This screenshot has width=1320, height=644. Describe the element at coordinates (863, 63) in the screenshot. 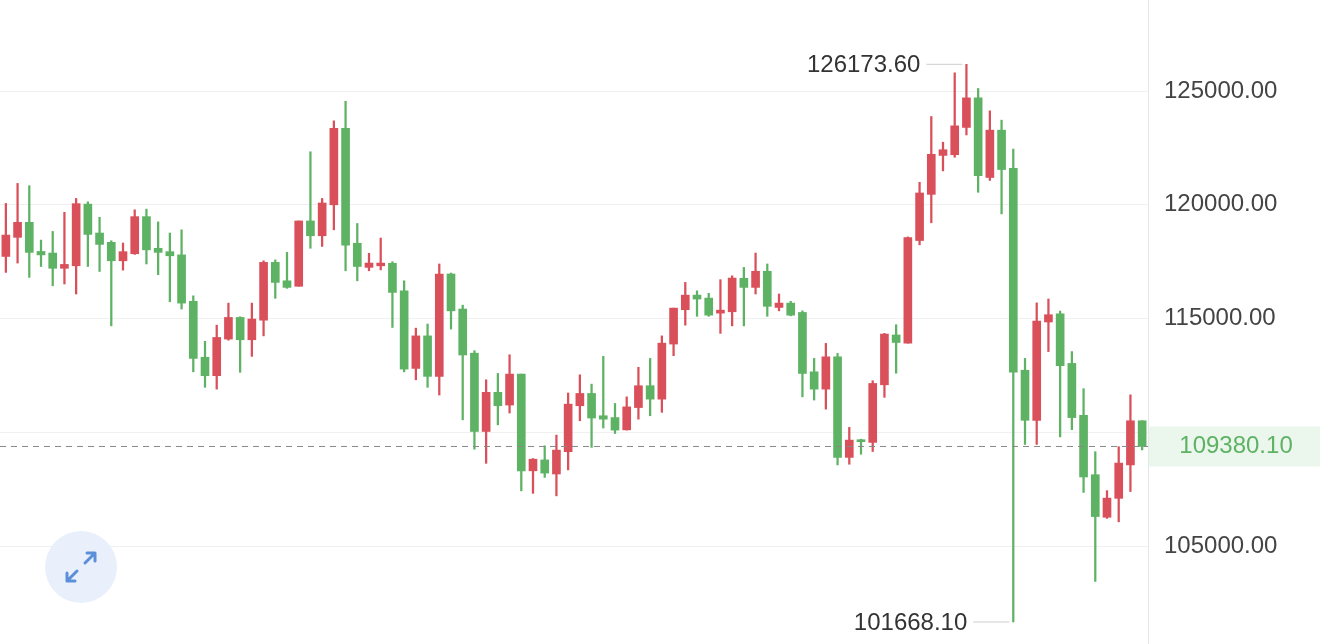

I see `annotation: 126173.60` at that location.